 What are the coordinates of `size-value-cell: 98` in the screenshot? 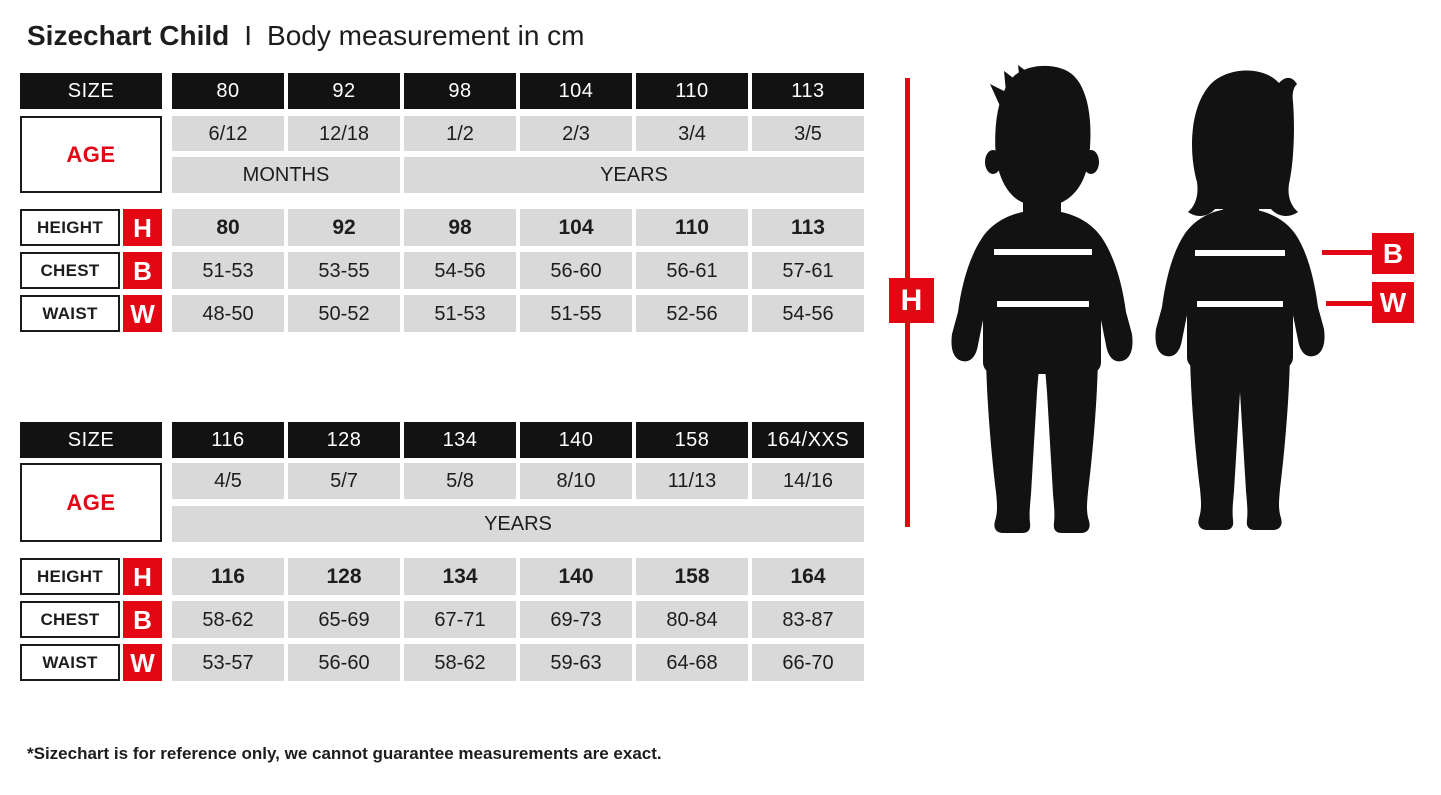 It's located at (460, 91).